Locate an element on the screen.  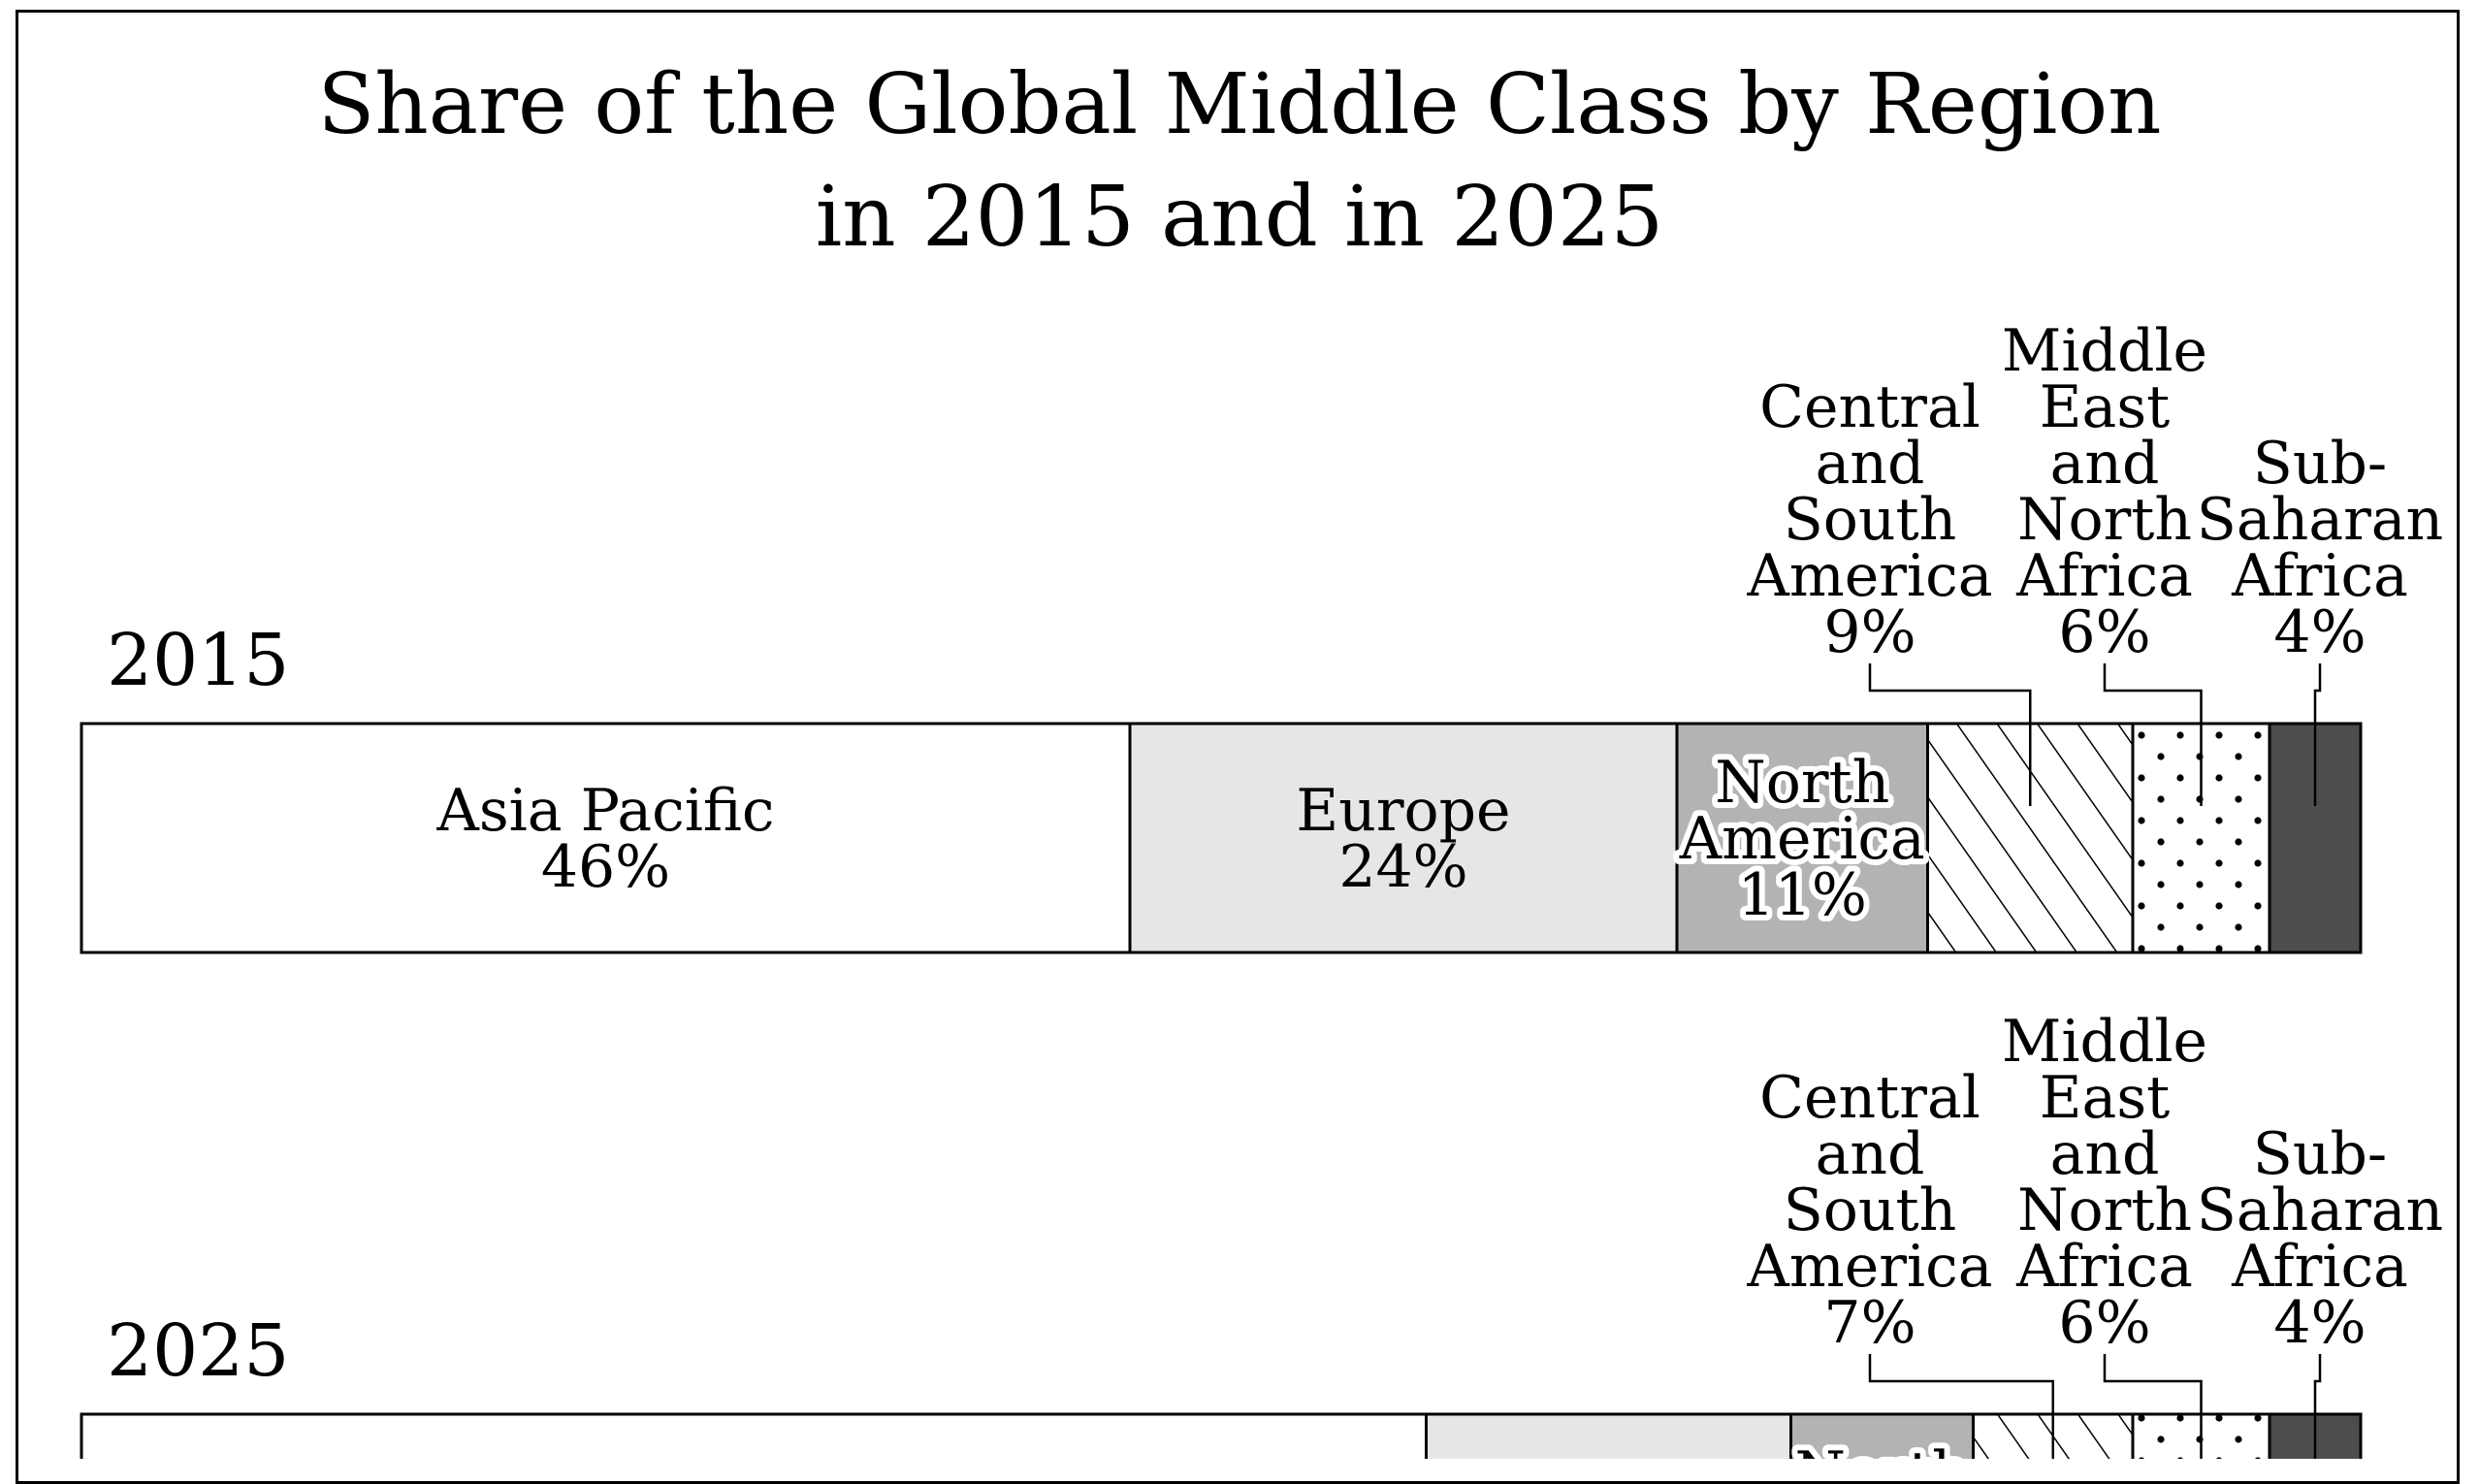
segment-label-2015-central-and-south-america: Central and South America 9% is located at coordinates (1870, 519).